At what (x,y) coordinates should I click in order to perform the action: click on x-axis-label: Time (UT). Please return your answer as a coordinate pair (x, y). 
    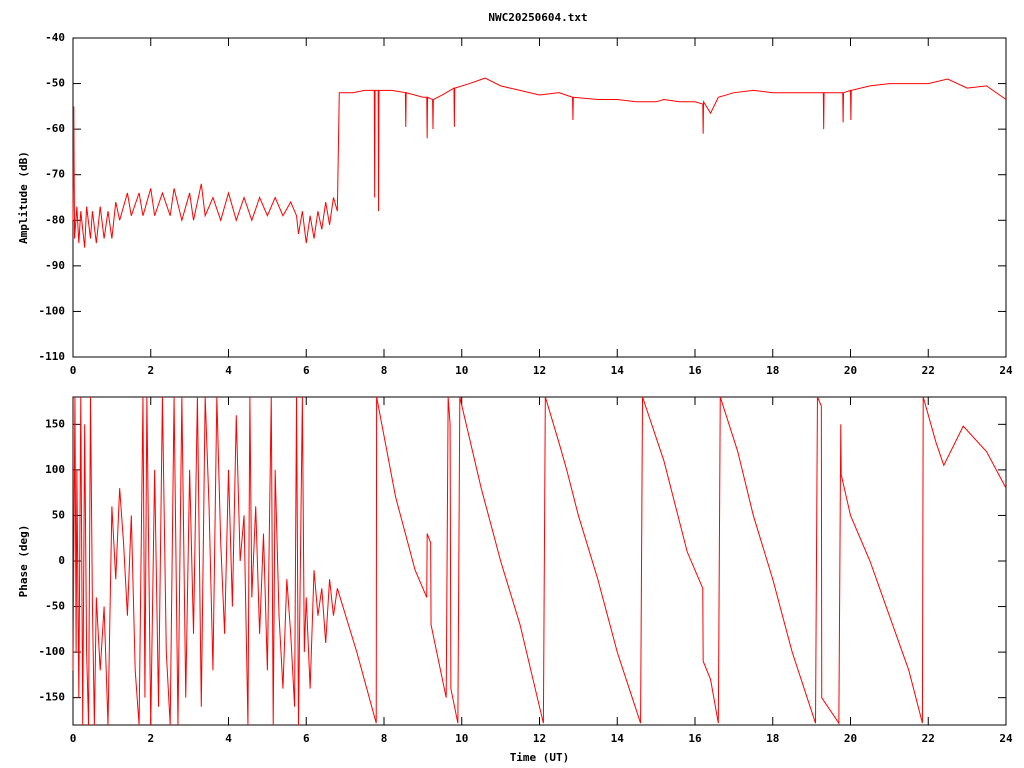
    Looking at the image, I should click on (540, 757).